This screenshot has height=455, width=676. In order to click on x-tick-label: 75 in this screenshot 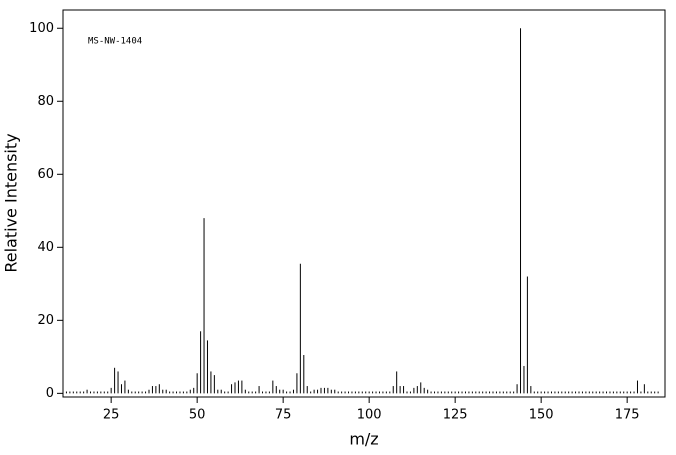, I will do `click(283, 415)`.